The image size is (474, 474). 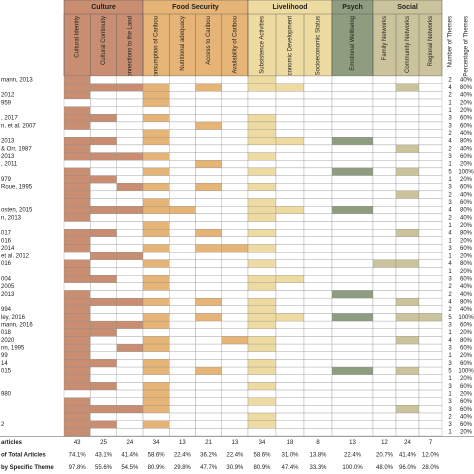 What do you see at coordinates (13, 348) in the screenshot?
I see `row-label: nn, 1995` at bounding box center [13, 348].